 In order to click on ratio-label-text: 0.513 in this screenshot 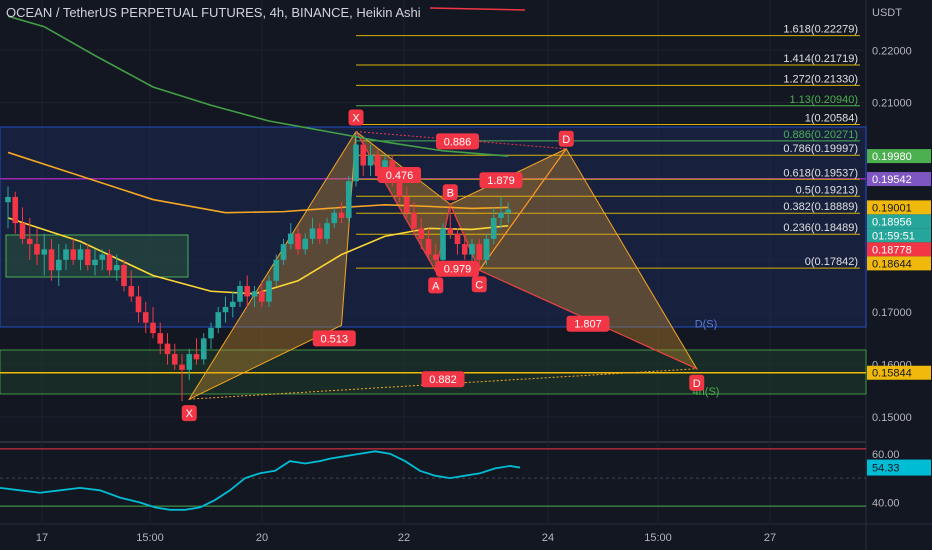, I will do `click(334, 339)`.